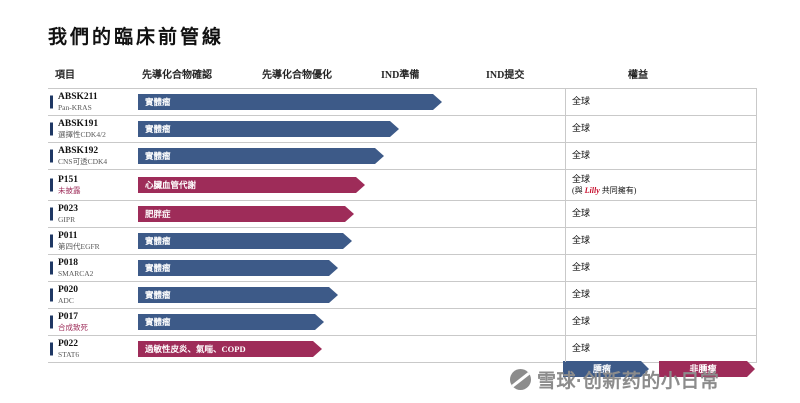 This screenshot has height=403, width=800. Describe the element at coordinates (592, 190) in the screenshot. I see `lilly-logo: Lilly` at that location.